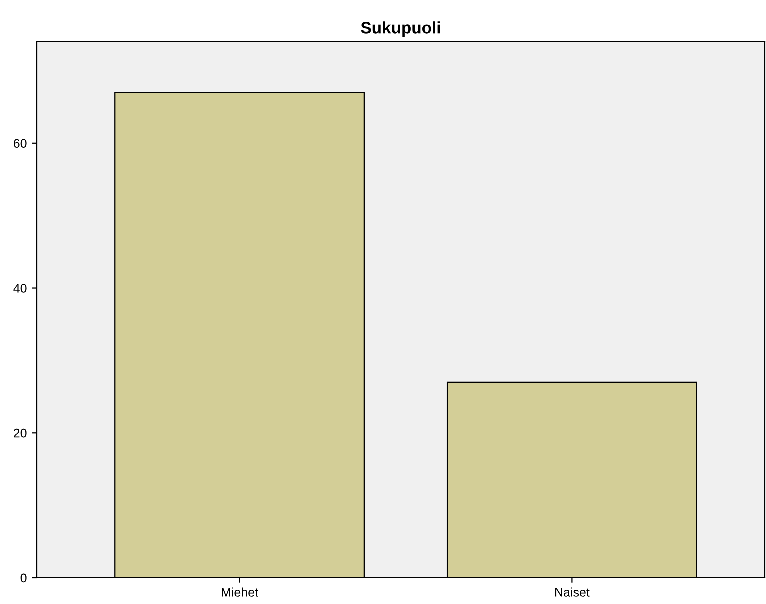  Describe the element at coordinates (20, 143) in the screenshot. I see `y-tick-label: 60` at that location.